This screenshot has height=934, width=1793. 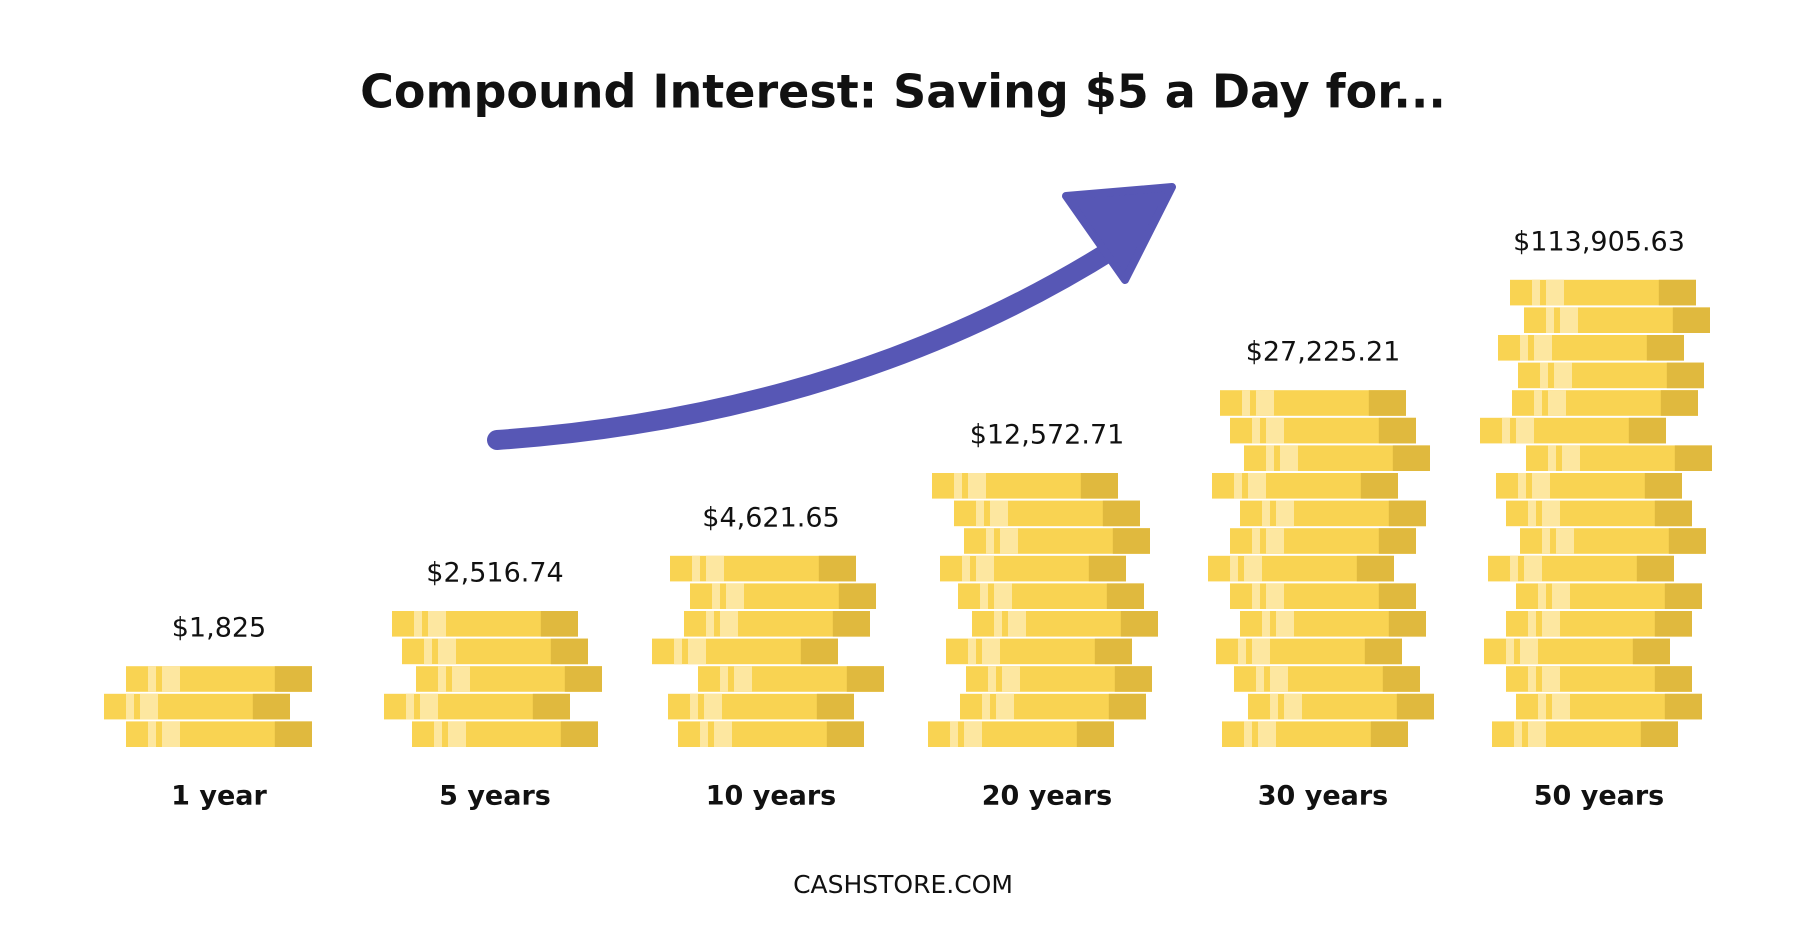 I want to click on amount-label: $1,825, so click(x=219, y=628).